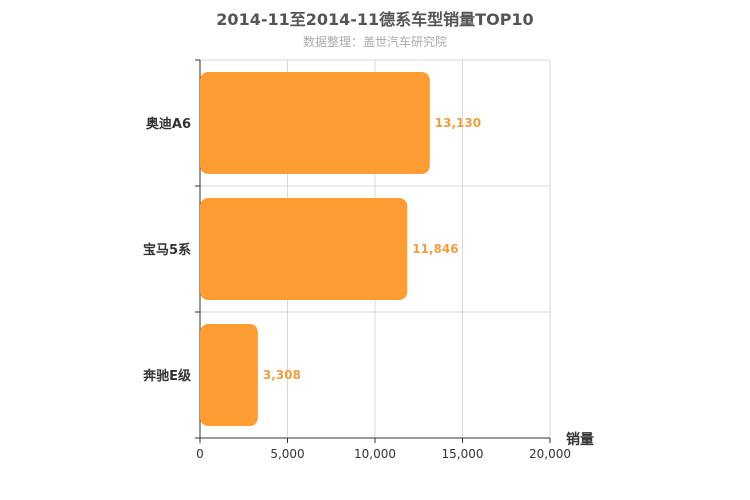 This screenshot has width=750, height=500. What do you see at coordinates (435, 249) in the screenshot?
I see `bar-value-label-1: 11,846` at bounding box center [435, 249].